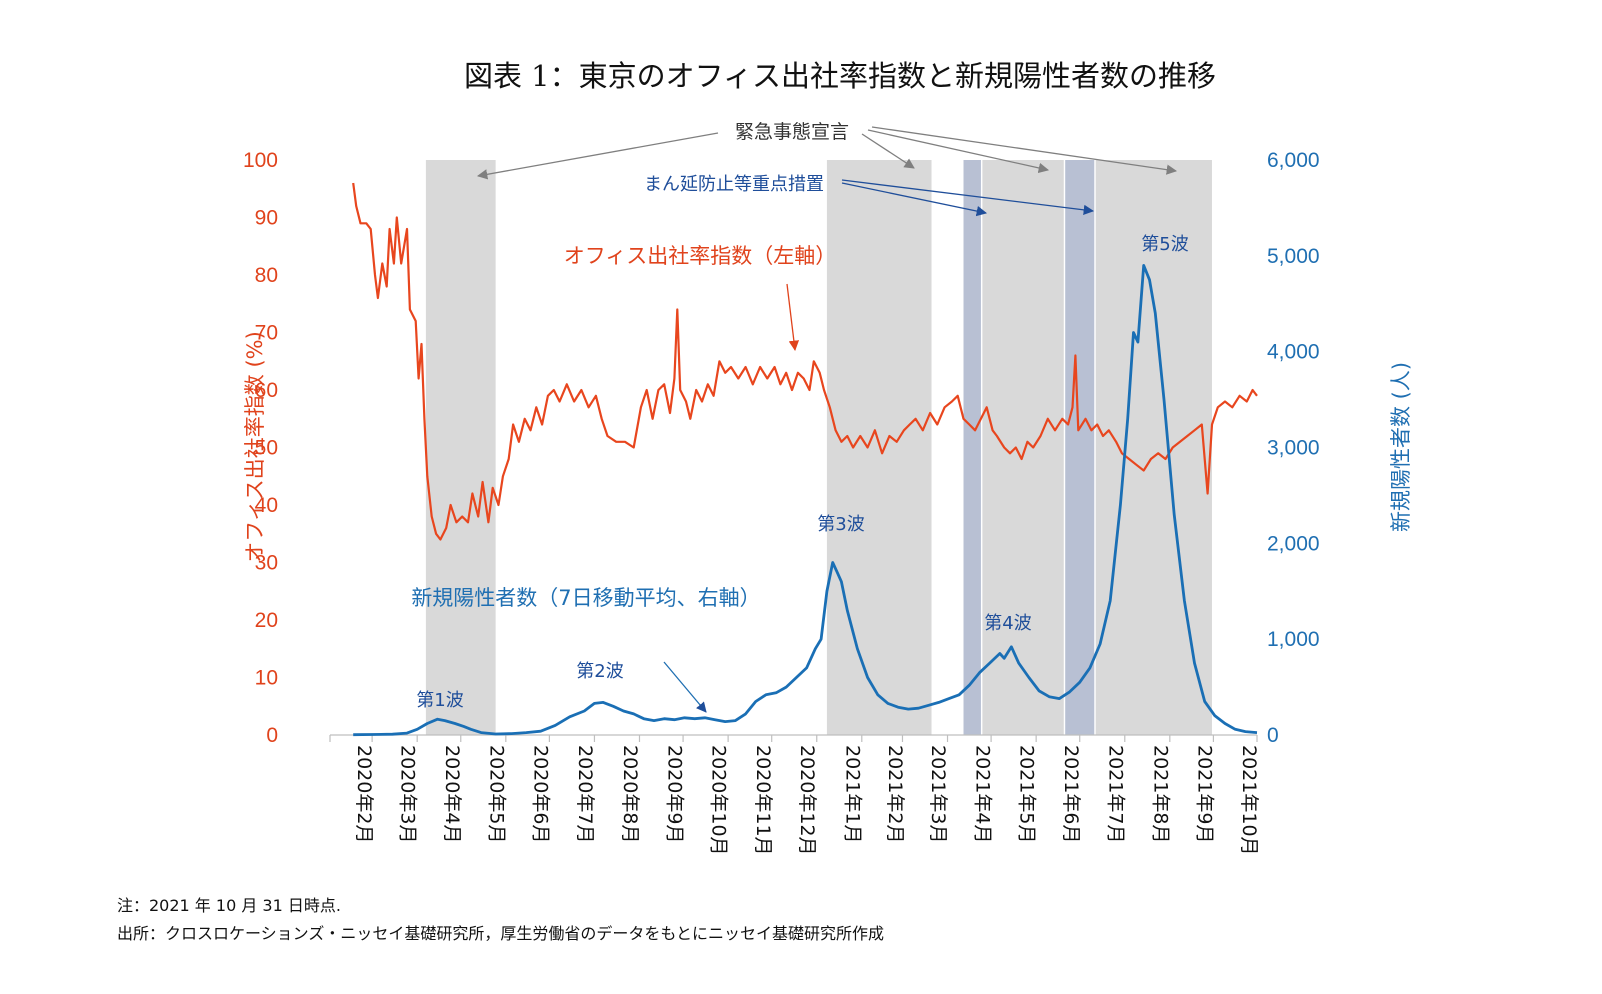 The height and width of the screenshot is (994, 1602). What do you see at coordinates (719, 800) in the screenshot?
I see `x-tick-label: 2020年10月` at bounding box center [719, 800].